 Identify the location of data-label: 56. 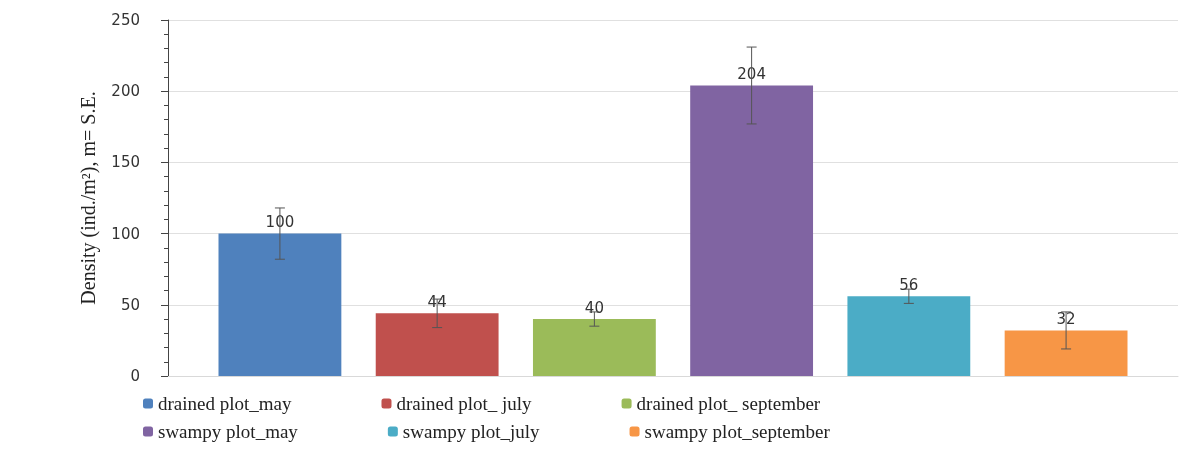
(909, 284).